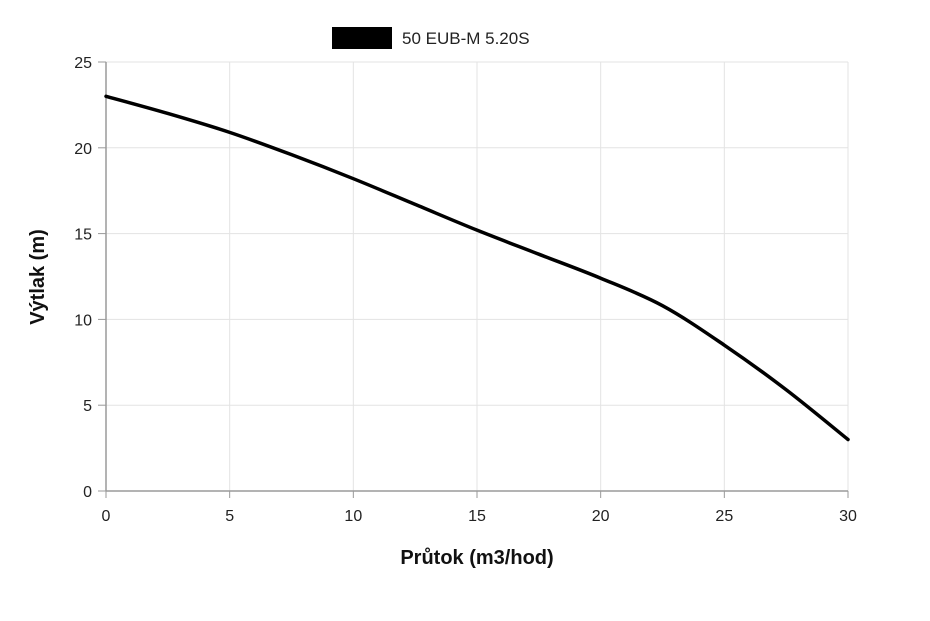 The height and width of the screenshot is (621, 930). Describe the element at coordinates (466, 38) in the screenshot. I see `legend-label: 50 EUB-M 5.20S` at that location.